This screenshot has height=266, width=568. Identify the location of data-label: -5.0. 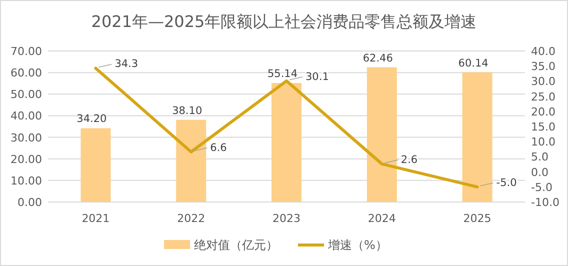
(506, 182).